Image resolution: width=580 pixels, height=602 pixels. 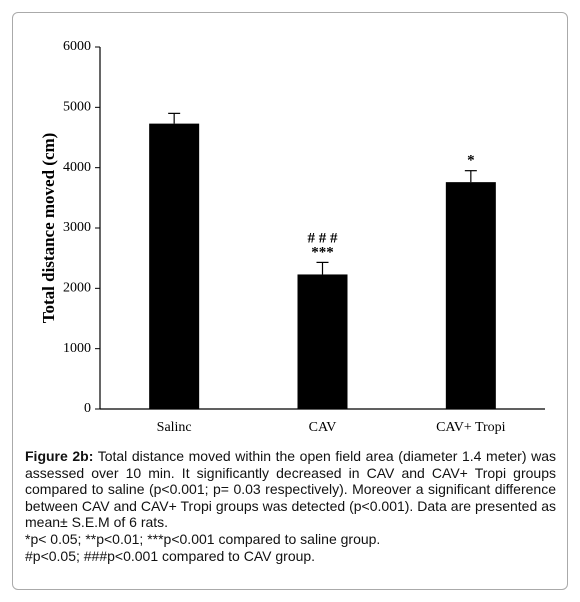 I want to click on y-tick-label: 6000, so click(x=77, y=46).